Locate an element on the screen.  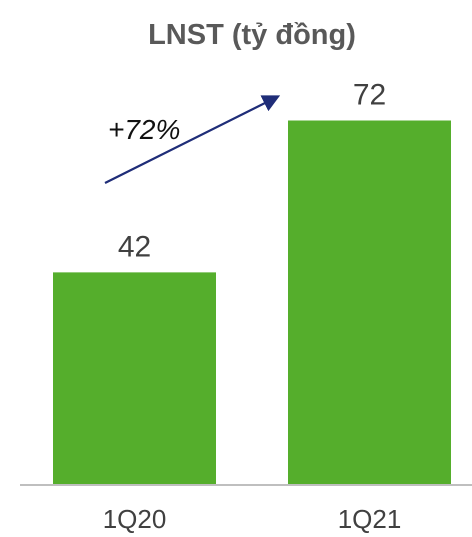
growth-annotation: +72% is located at coordinates (144, 129).